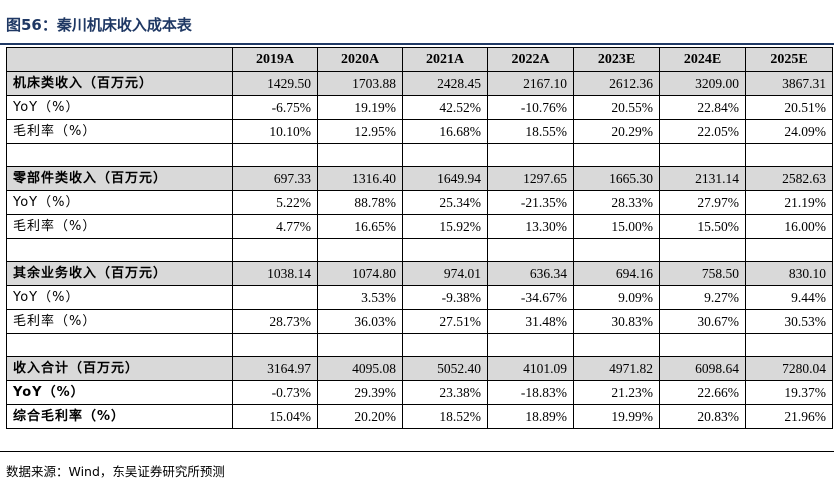  Describe the element at coordinates (360, 226) in the screenshot. I see `value-cell: 16.65%` at that location.